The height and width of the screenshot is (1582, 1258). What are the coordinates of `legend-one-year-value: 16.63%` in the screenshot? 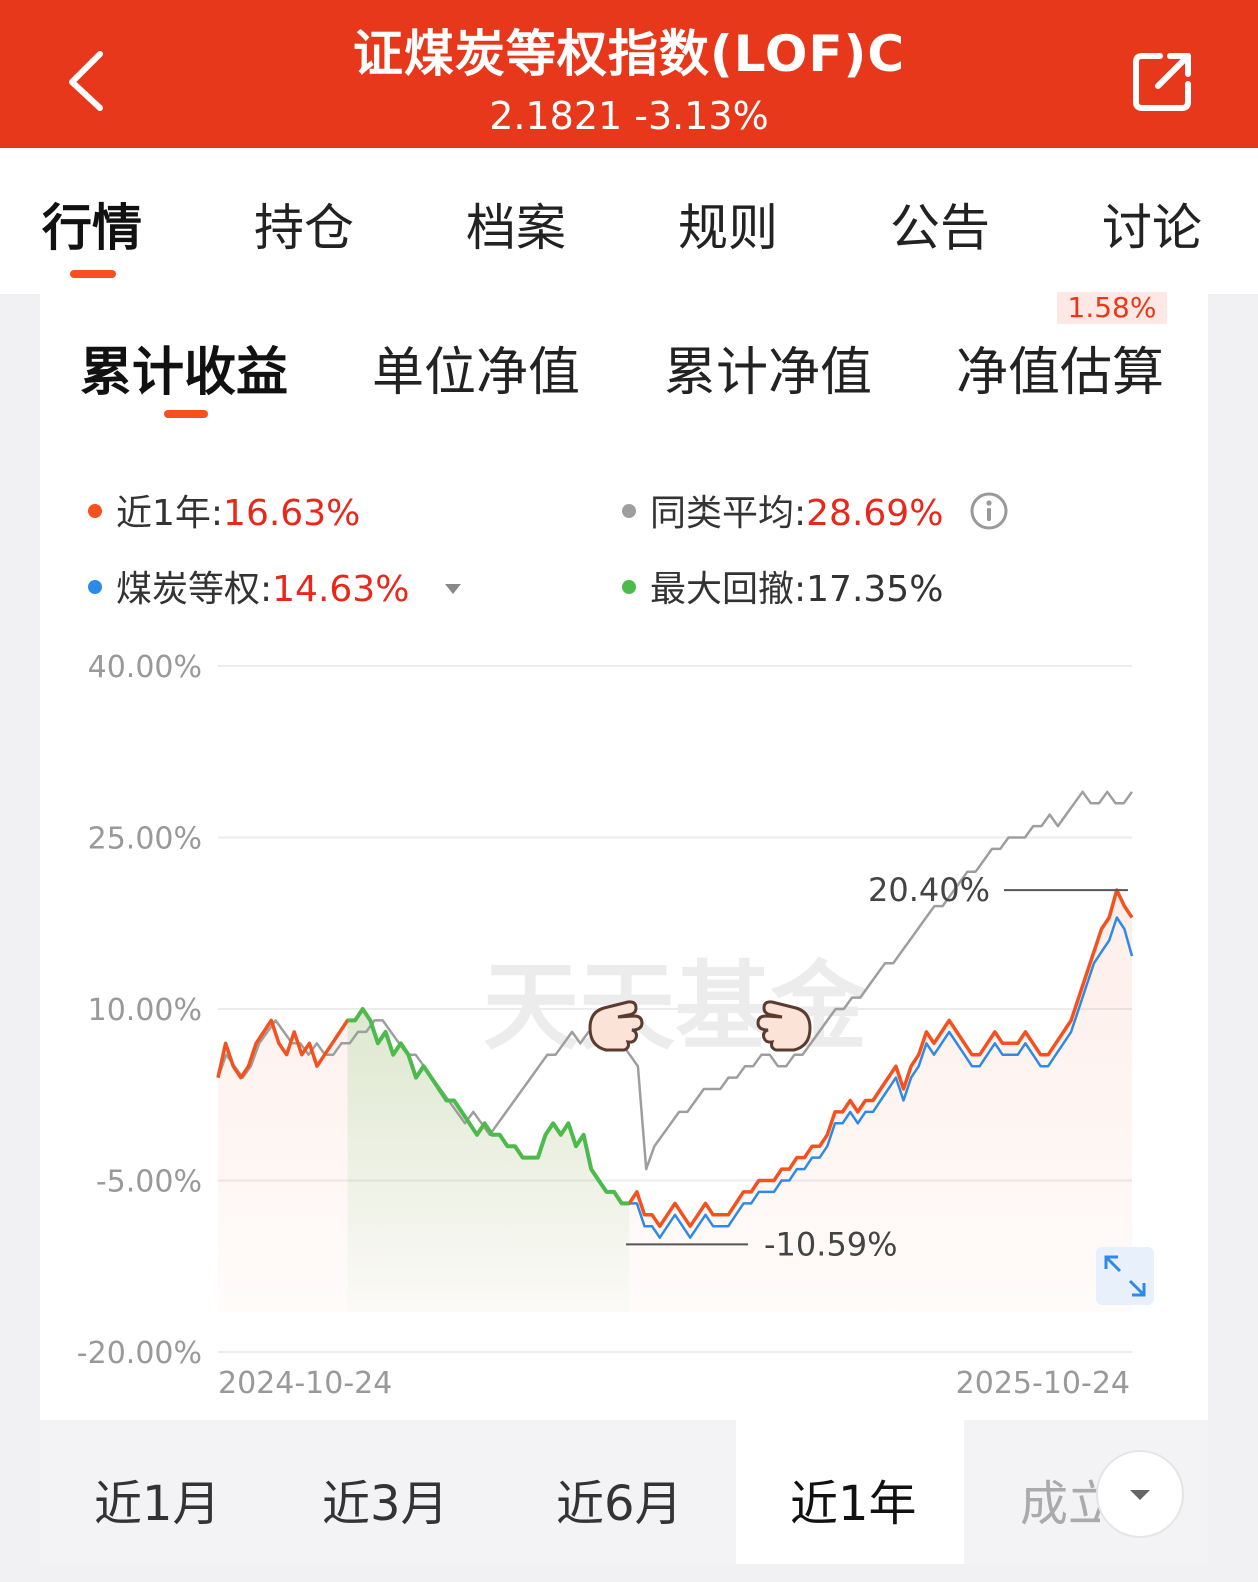 It's located at (292, 513).